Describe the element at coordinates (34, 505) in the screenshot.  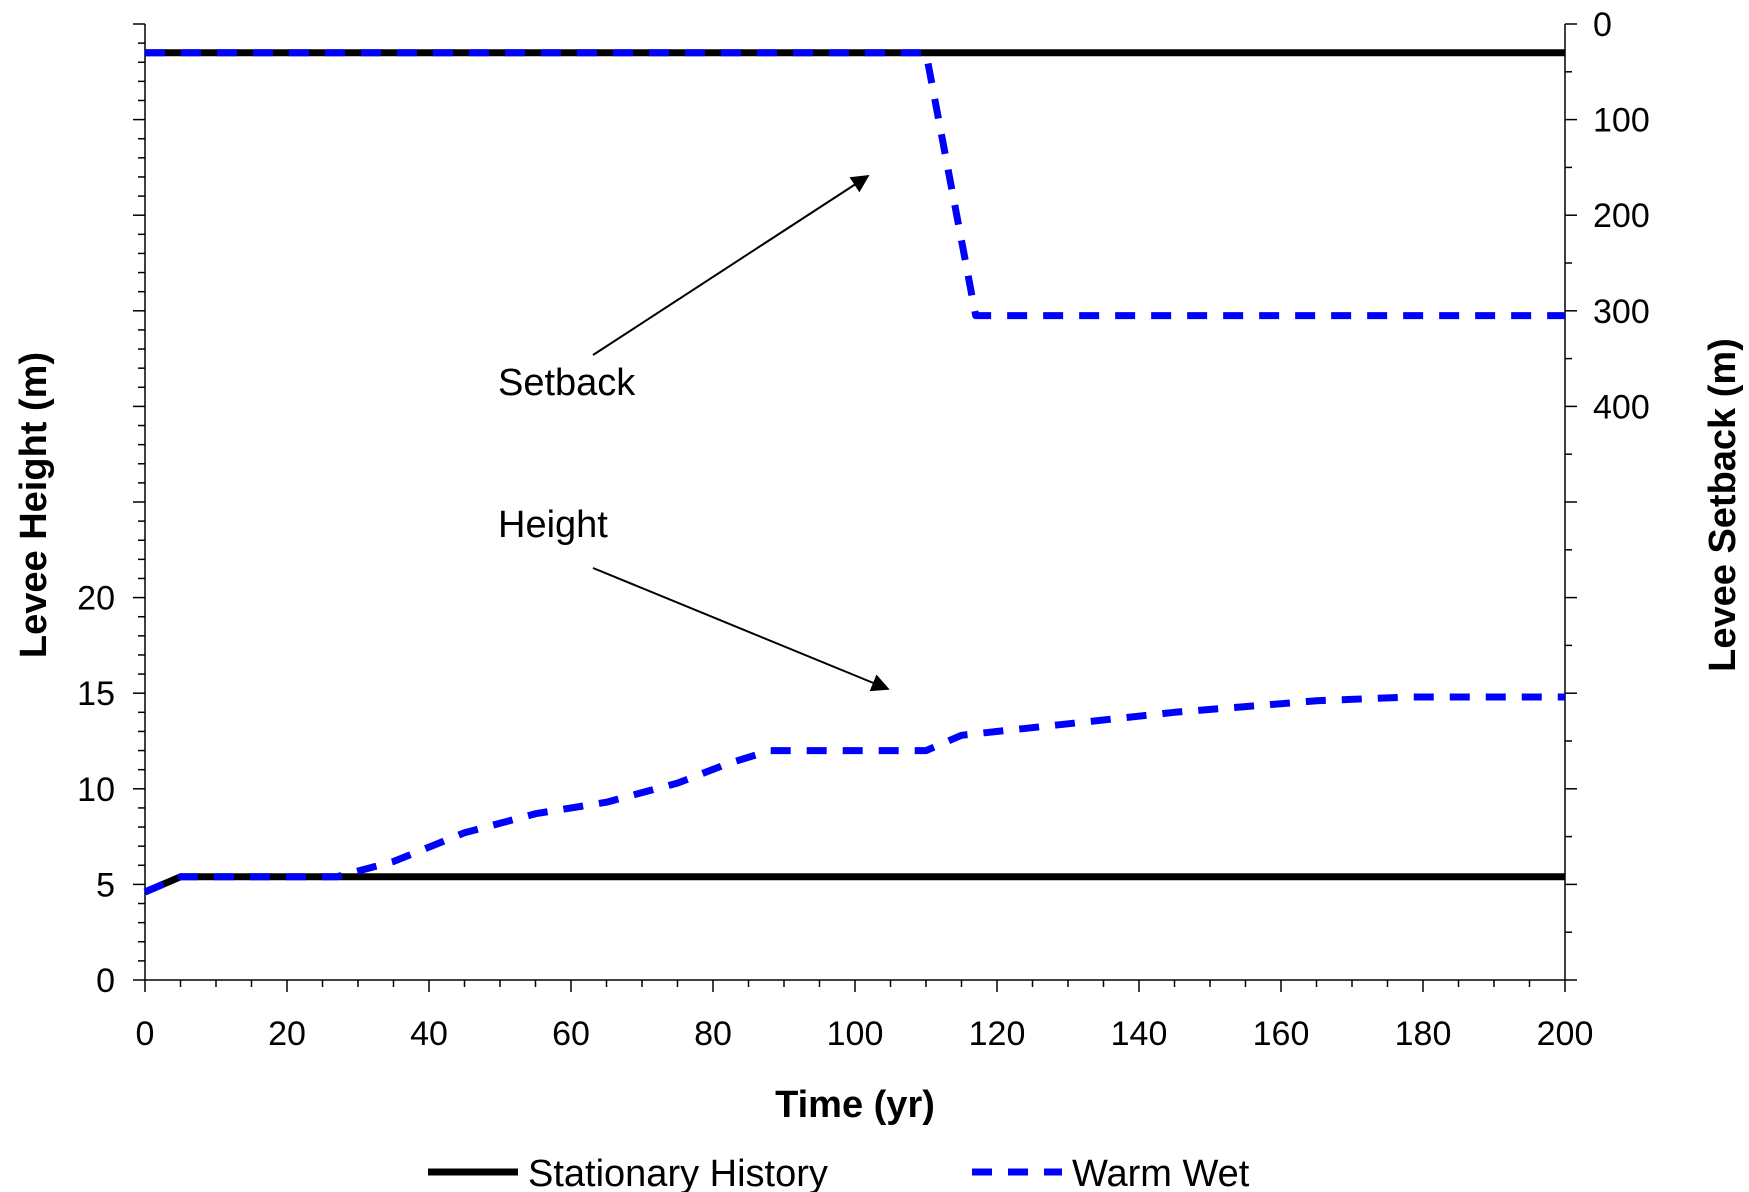
I see `y-left-axis-title: Levee Height (m)` at that location.